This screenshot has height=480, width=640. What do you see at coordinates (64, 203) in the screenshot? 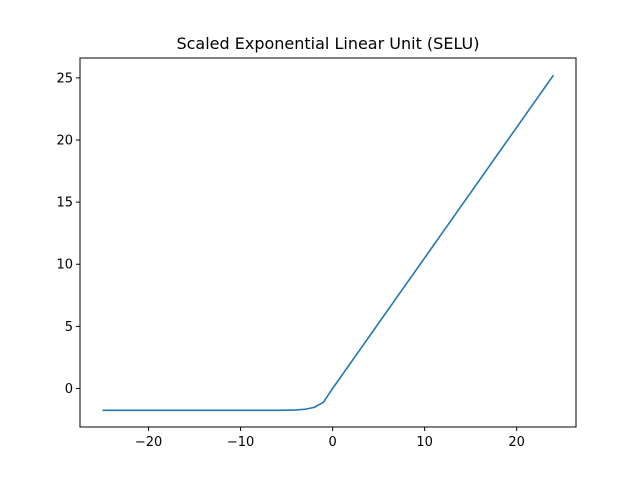
I see `y-tick-label: 15` at bounding box center [64, 203].